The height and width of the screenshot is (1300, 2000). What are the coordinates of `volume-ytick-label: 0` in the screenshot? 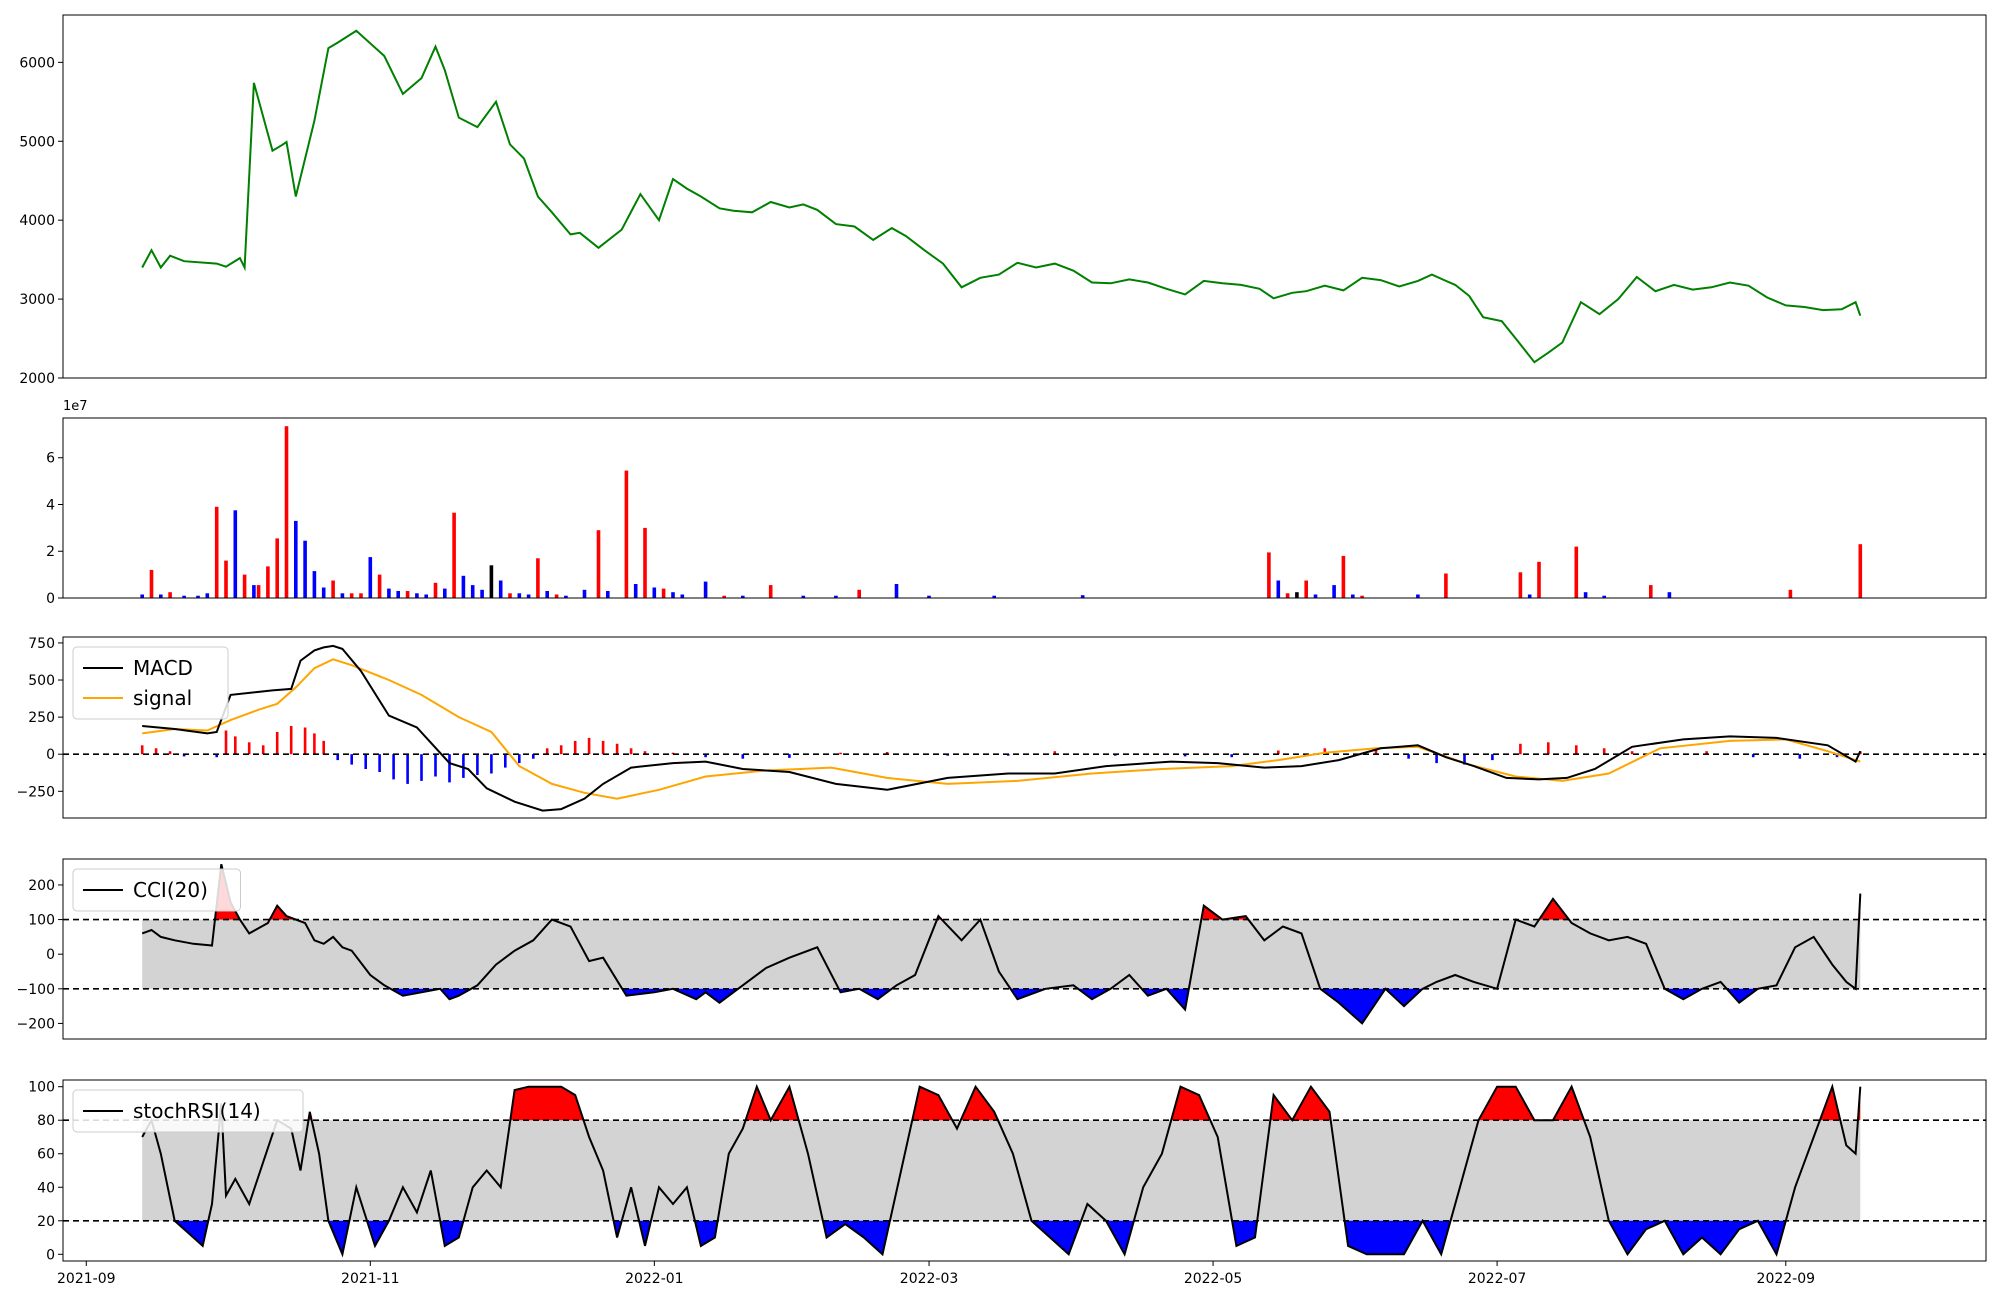 It's located at (50, 599).